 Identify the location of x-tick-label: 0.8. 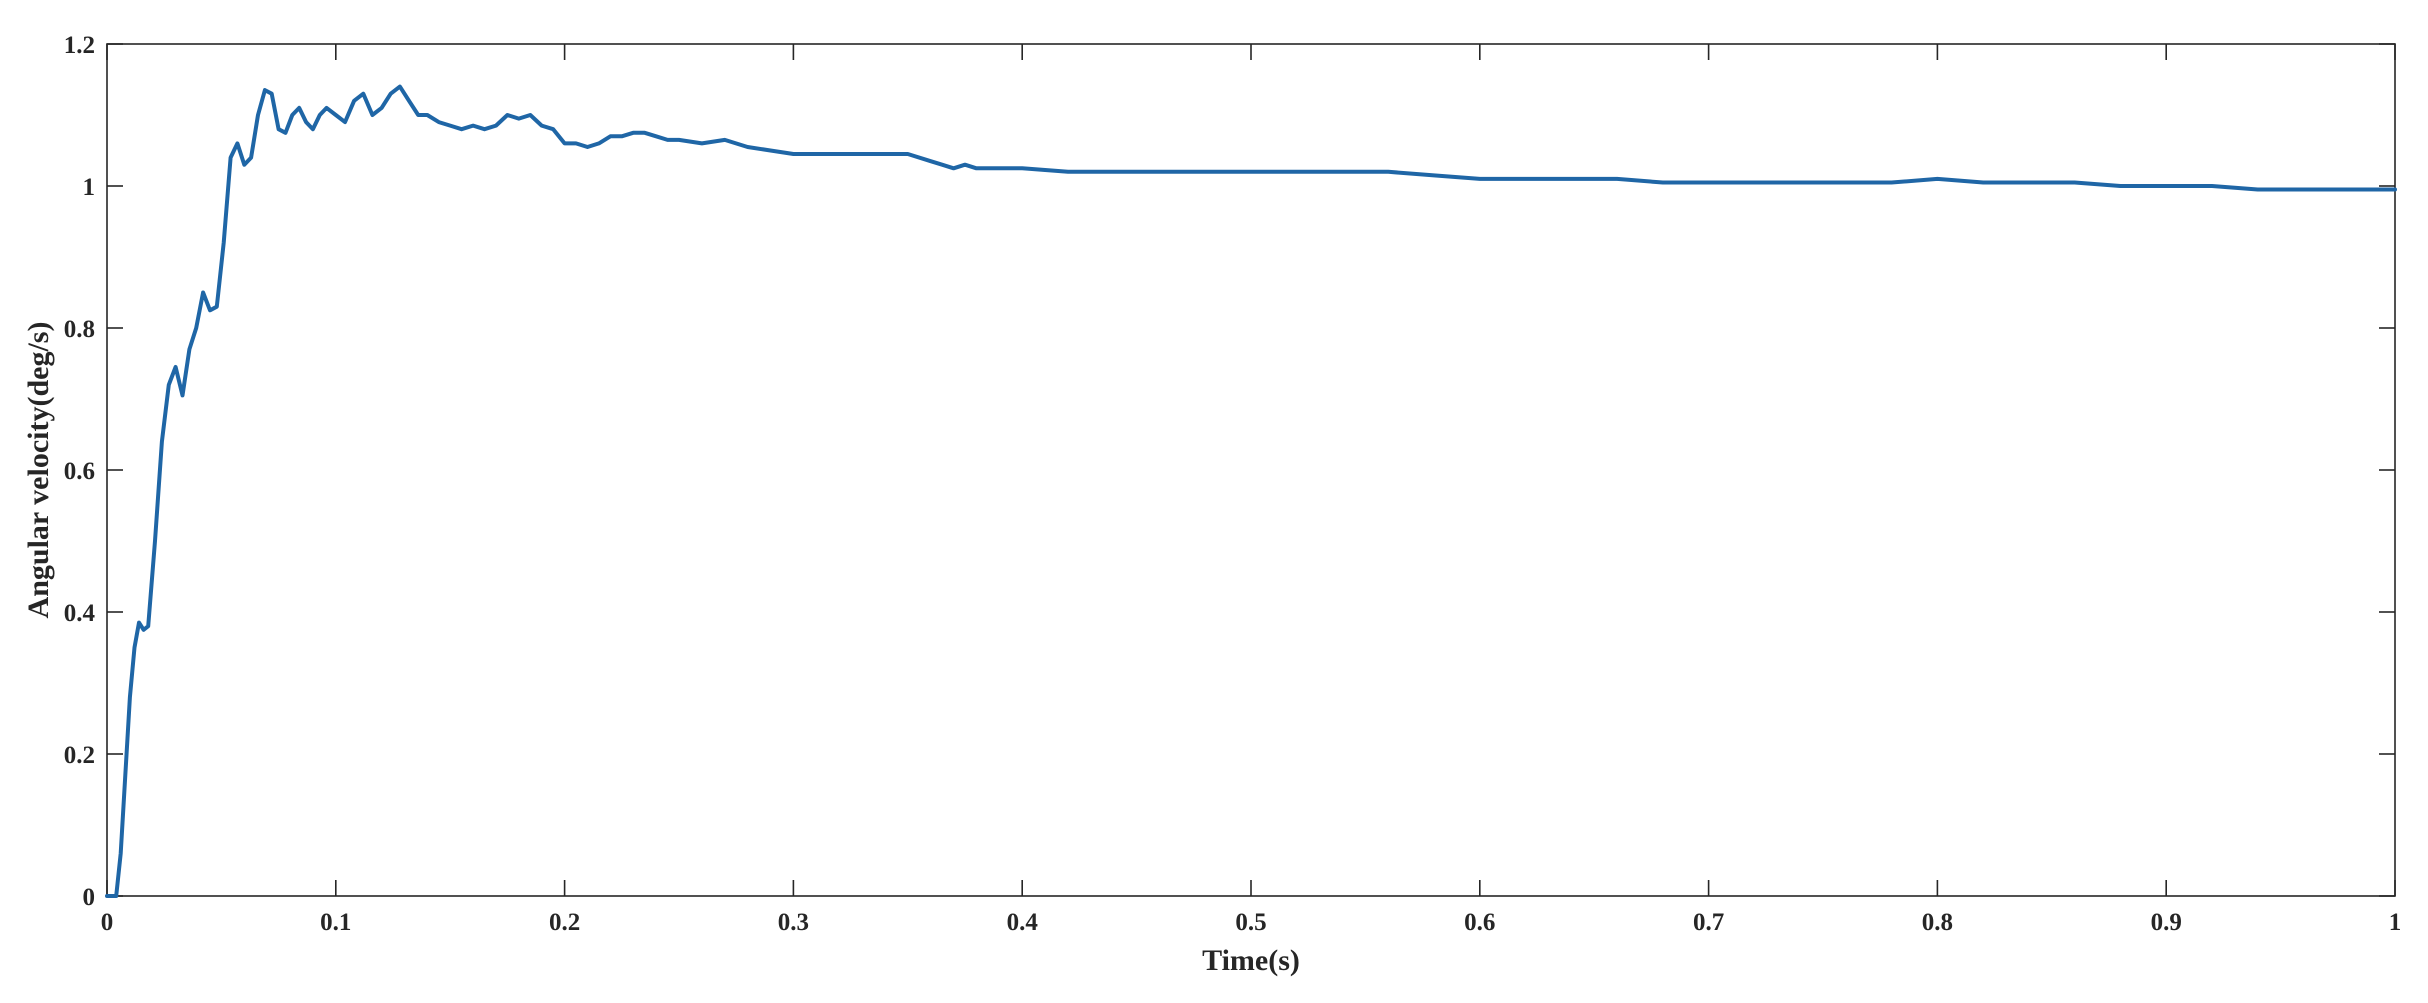
(1937, 922).